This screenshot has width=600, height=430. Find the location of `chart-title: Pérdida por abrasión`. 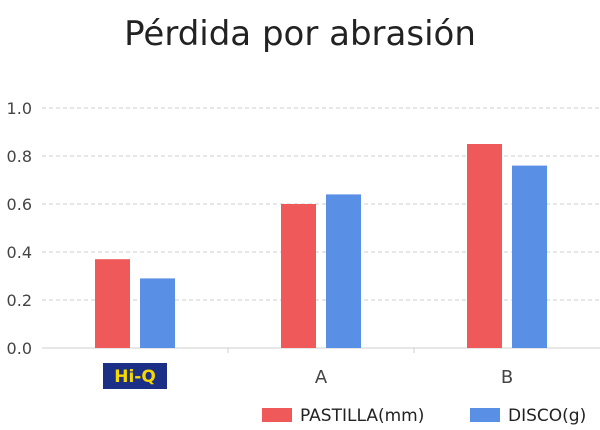

chart-title: Pérdida por abrasión is located at coordinates (300, 34).